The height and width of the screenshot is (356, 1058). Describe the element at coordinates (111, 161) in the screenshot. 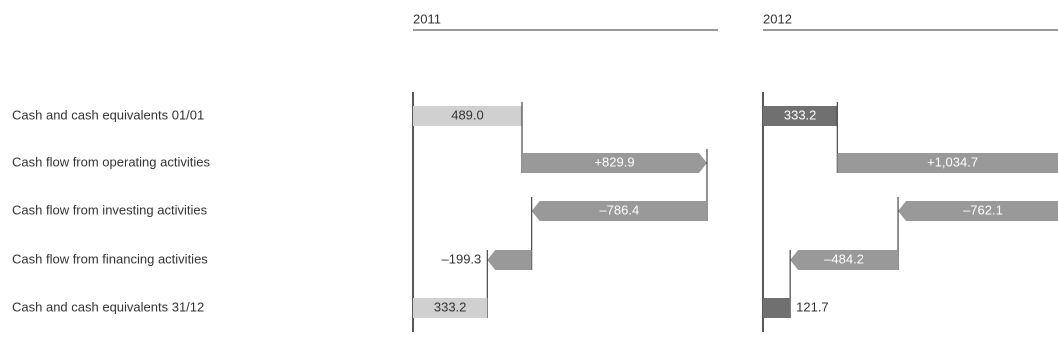

I see `row-label: Cash flow from operating activities` at that location.